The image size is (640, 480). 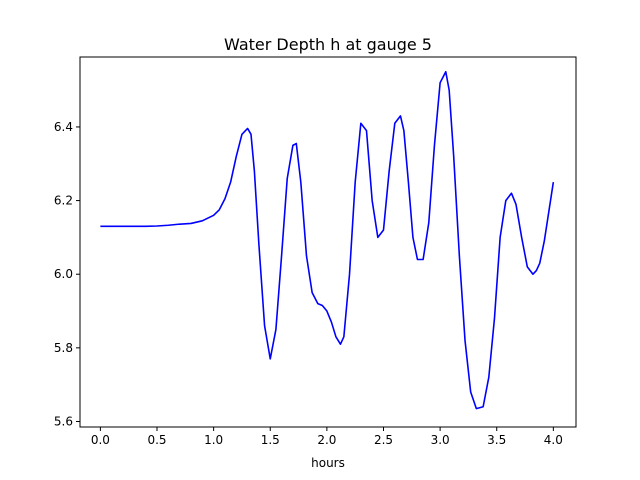 I want to click on x-tick-label: 3.5, so click(x=496, y=440).